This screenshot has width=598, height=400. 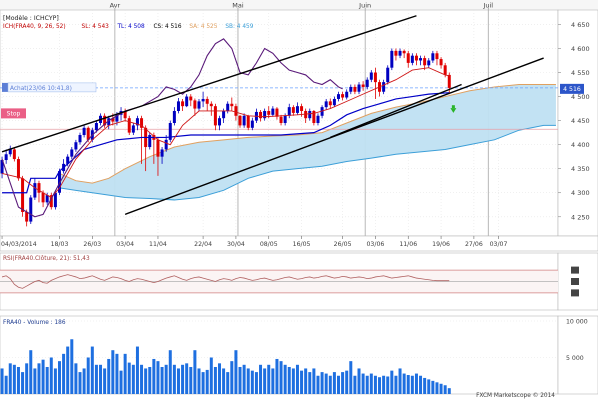 I want to click on date-tick-label: 08/05, so click(x=269, y=244).